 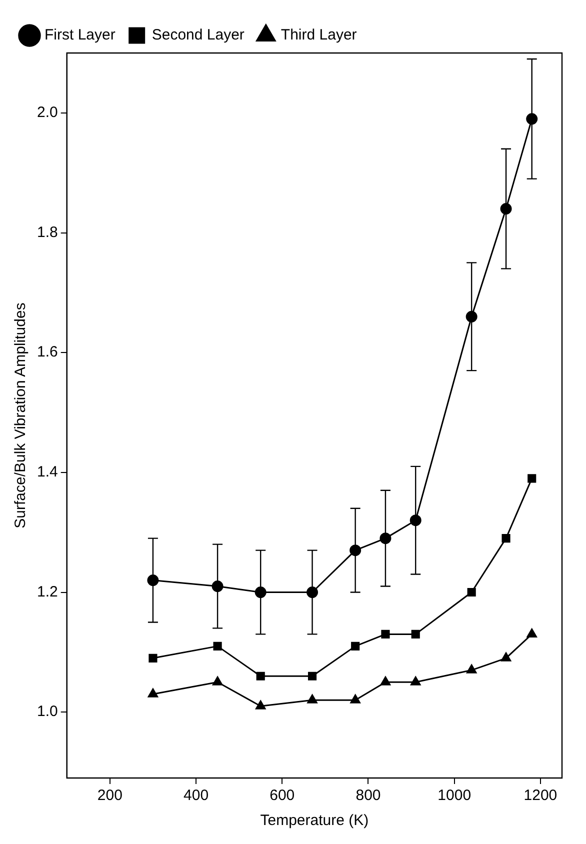 I want to click on x-tick-label: 1000, so click(x=455, y=795).